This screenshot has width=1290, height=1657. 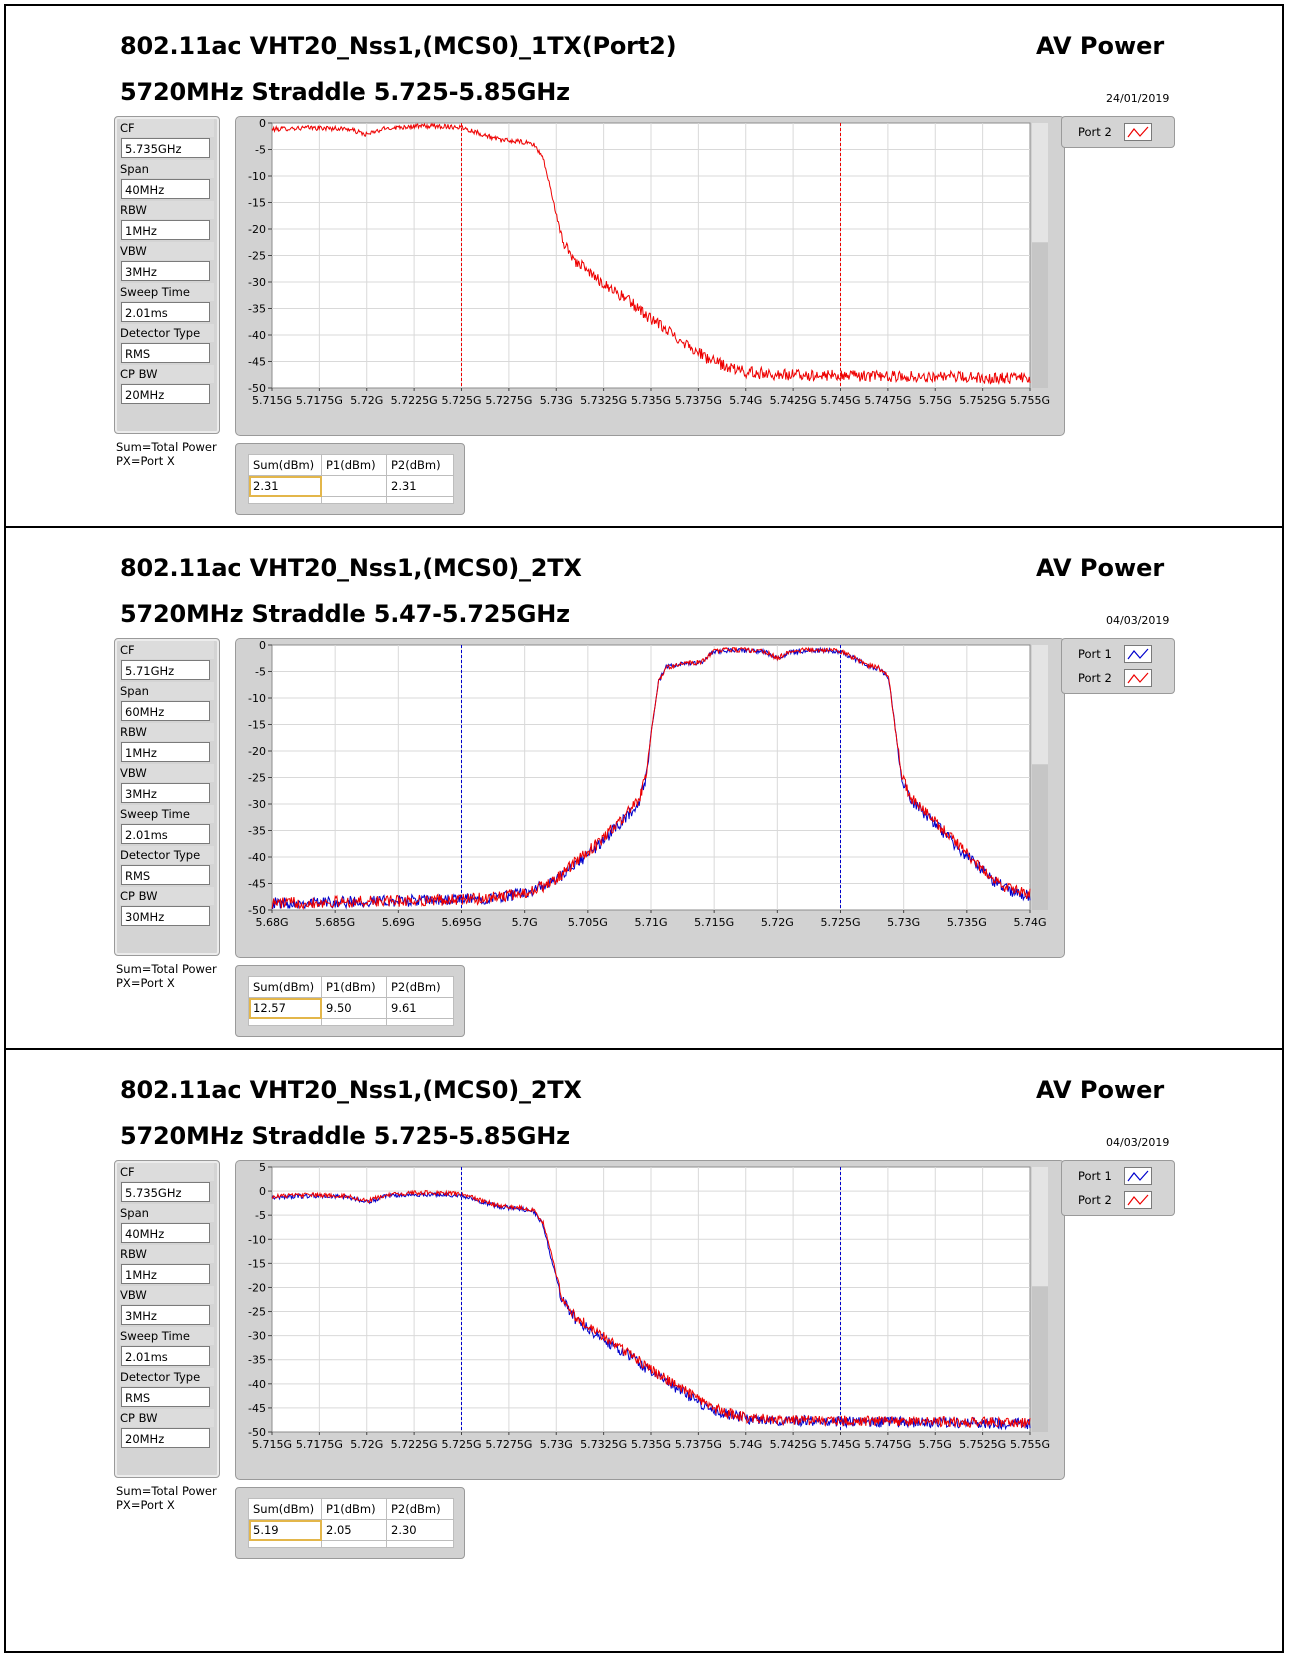 I want to click on x-tick-label: 5.7375G, so click(x=698, y=400).